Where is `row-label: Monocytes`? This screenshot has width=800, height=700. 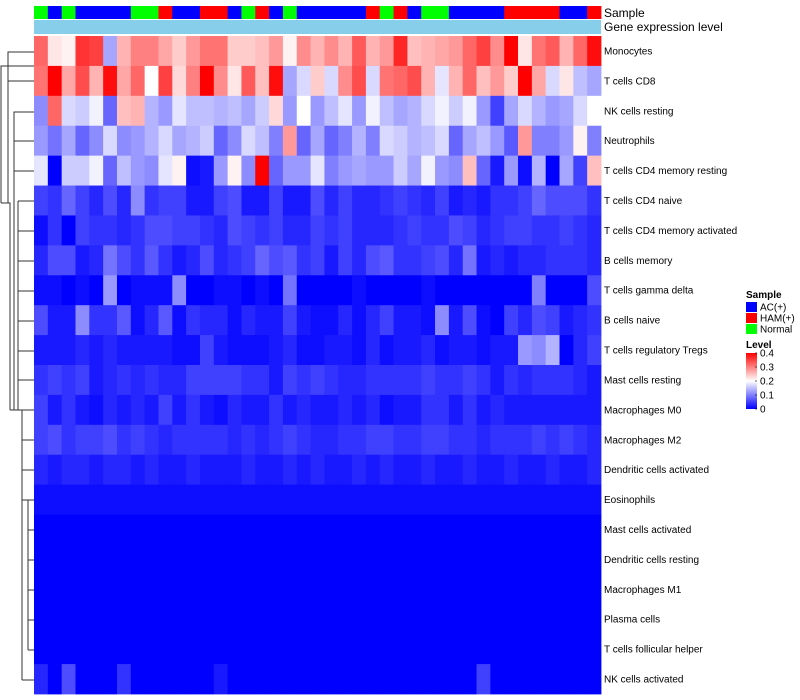 row-label: Monocytes is located at coordinates (628, 51).